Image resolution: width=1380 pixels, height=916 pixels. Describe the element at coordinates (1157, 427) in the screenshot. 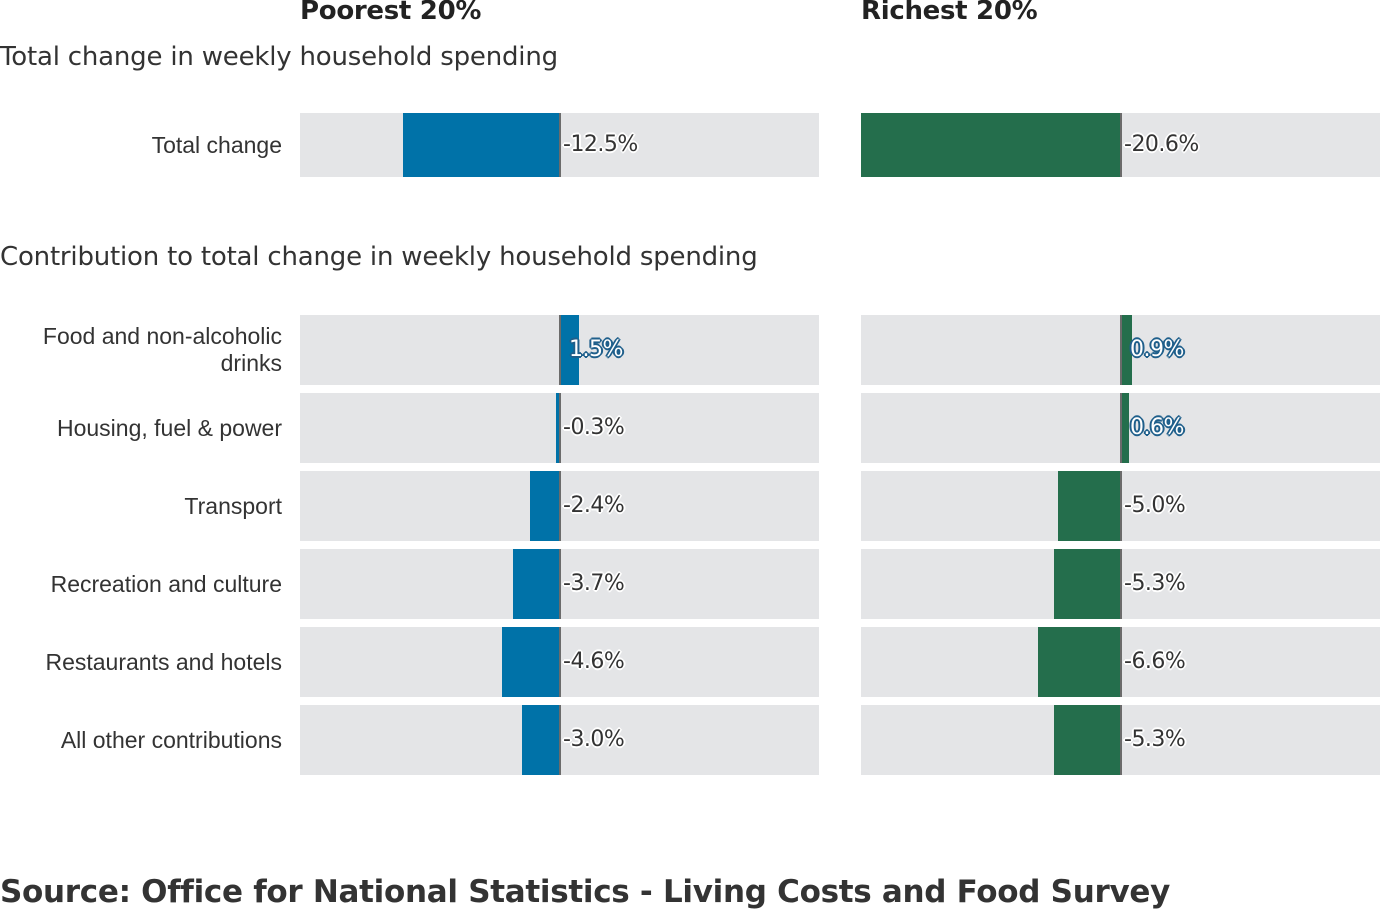

I see `data-label: 0.6%` at that location.